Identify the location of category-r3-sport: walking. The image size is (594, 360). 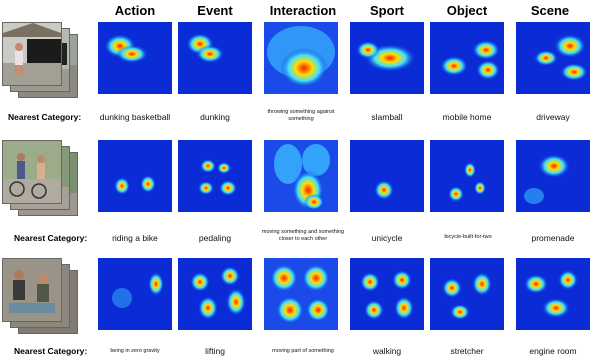
(387, 351).